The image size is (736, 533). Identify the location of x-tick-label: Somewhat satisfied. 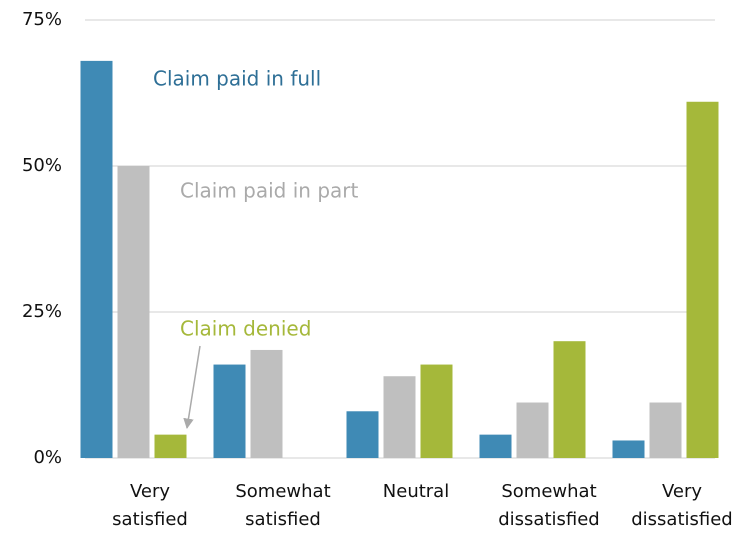
(282, 505).